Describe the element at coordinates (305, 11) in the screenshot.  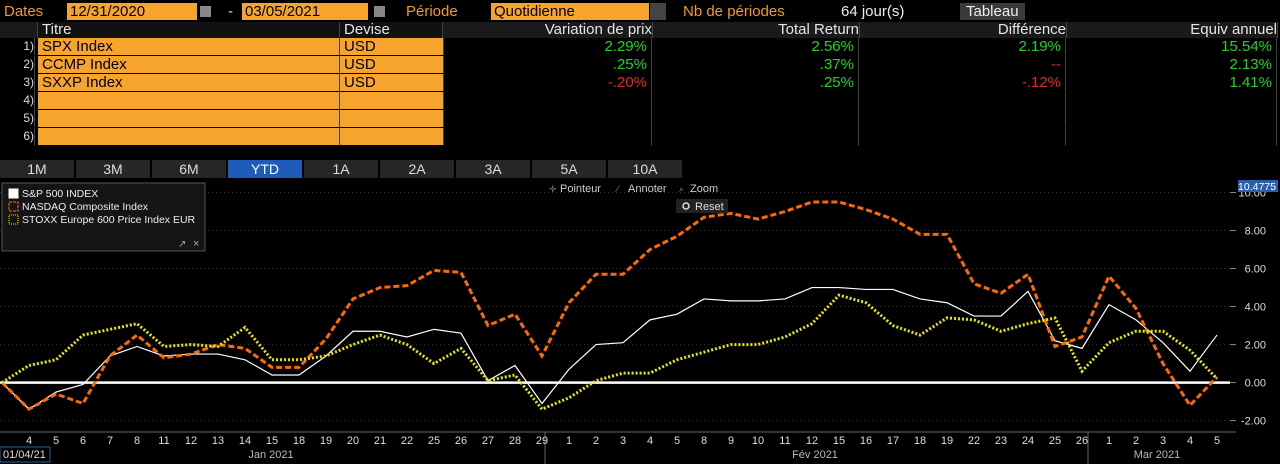
I see `end-date: 03/05/2021` at that location.